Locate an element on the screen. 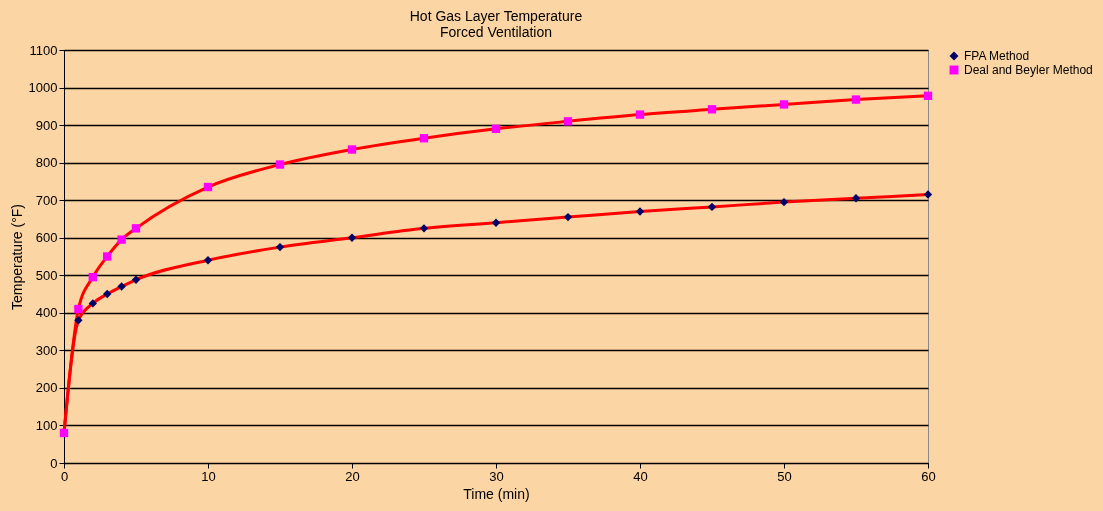 The width and height of the screenshot is (1103, 511). x-tick-label: 0 is located at coordinates (64, 476).